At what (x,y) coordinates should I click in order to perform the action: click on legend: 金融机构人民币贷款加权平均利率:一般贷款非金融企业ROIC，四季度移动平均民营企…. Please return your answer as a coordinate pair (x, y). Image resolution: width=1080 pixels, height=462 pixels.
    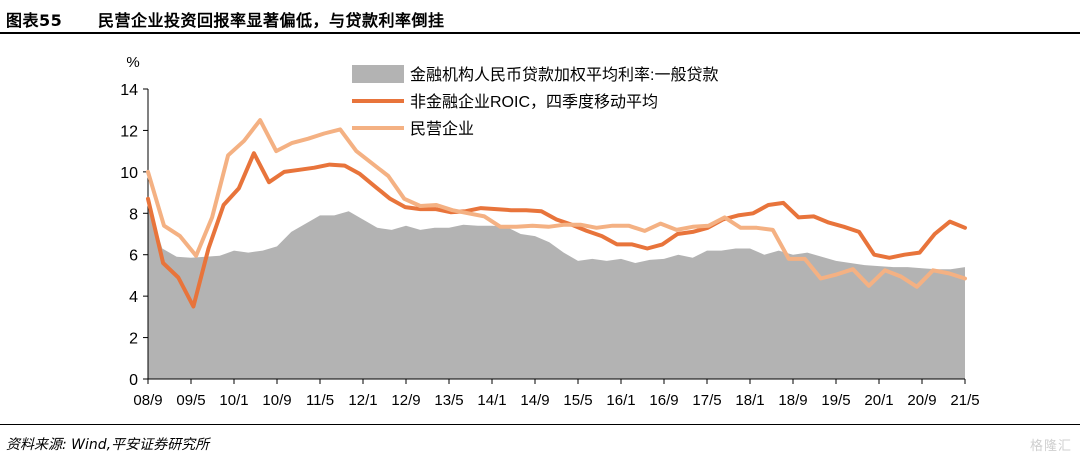
    Looking at the image, I should click on (535, 101).